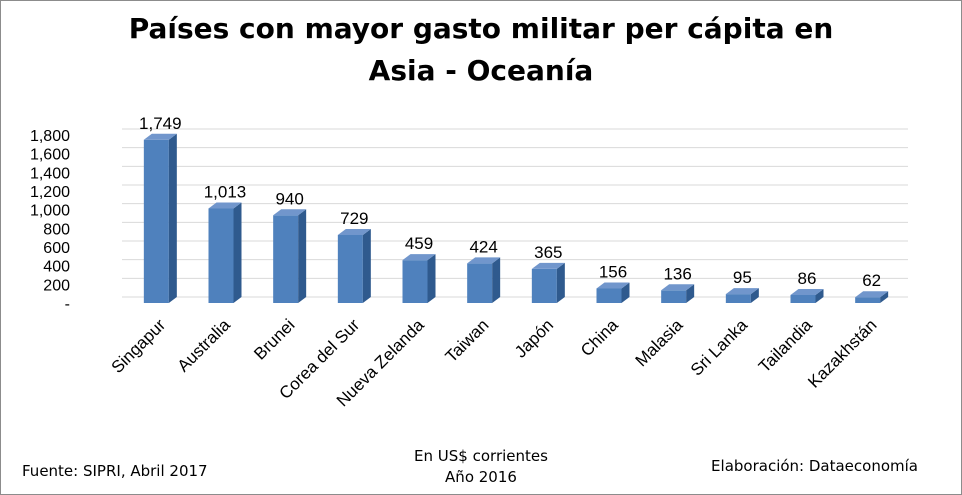  What do you see at coordinates (50, 136) in the screenshot?
I see `y-tick-label: 1,800` at bounding box center [50, 136].